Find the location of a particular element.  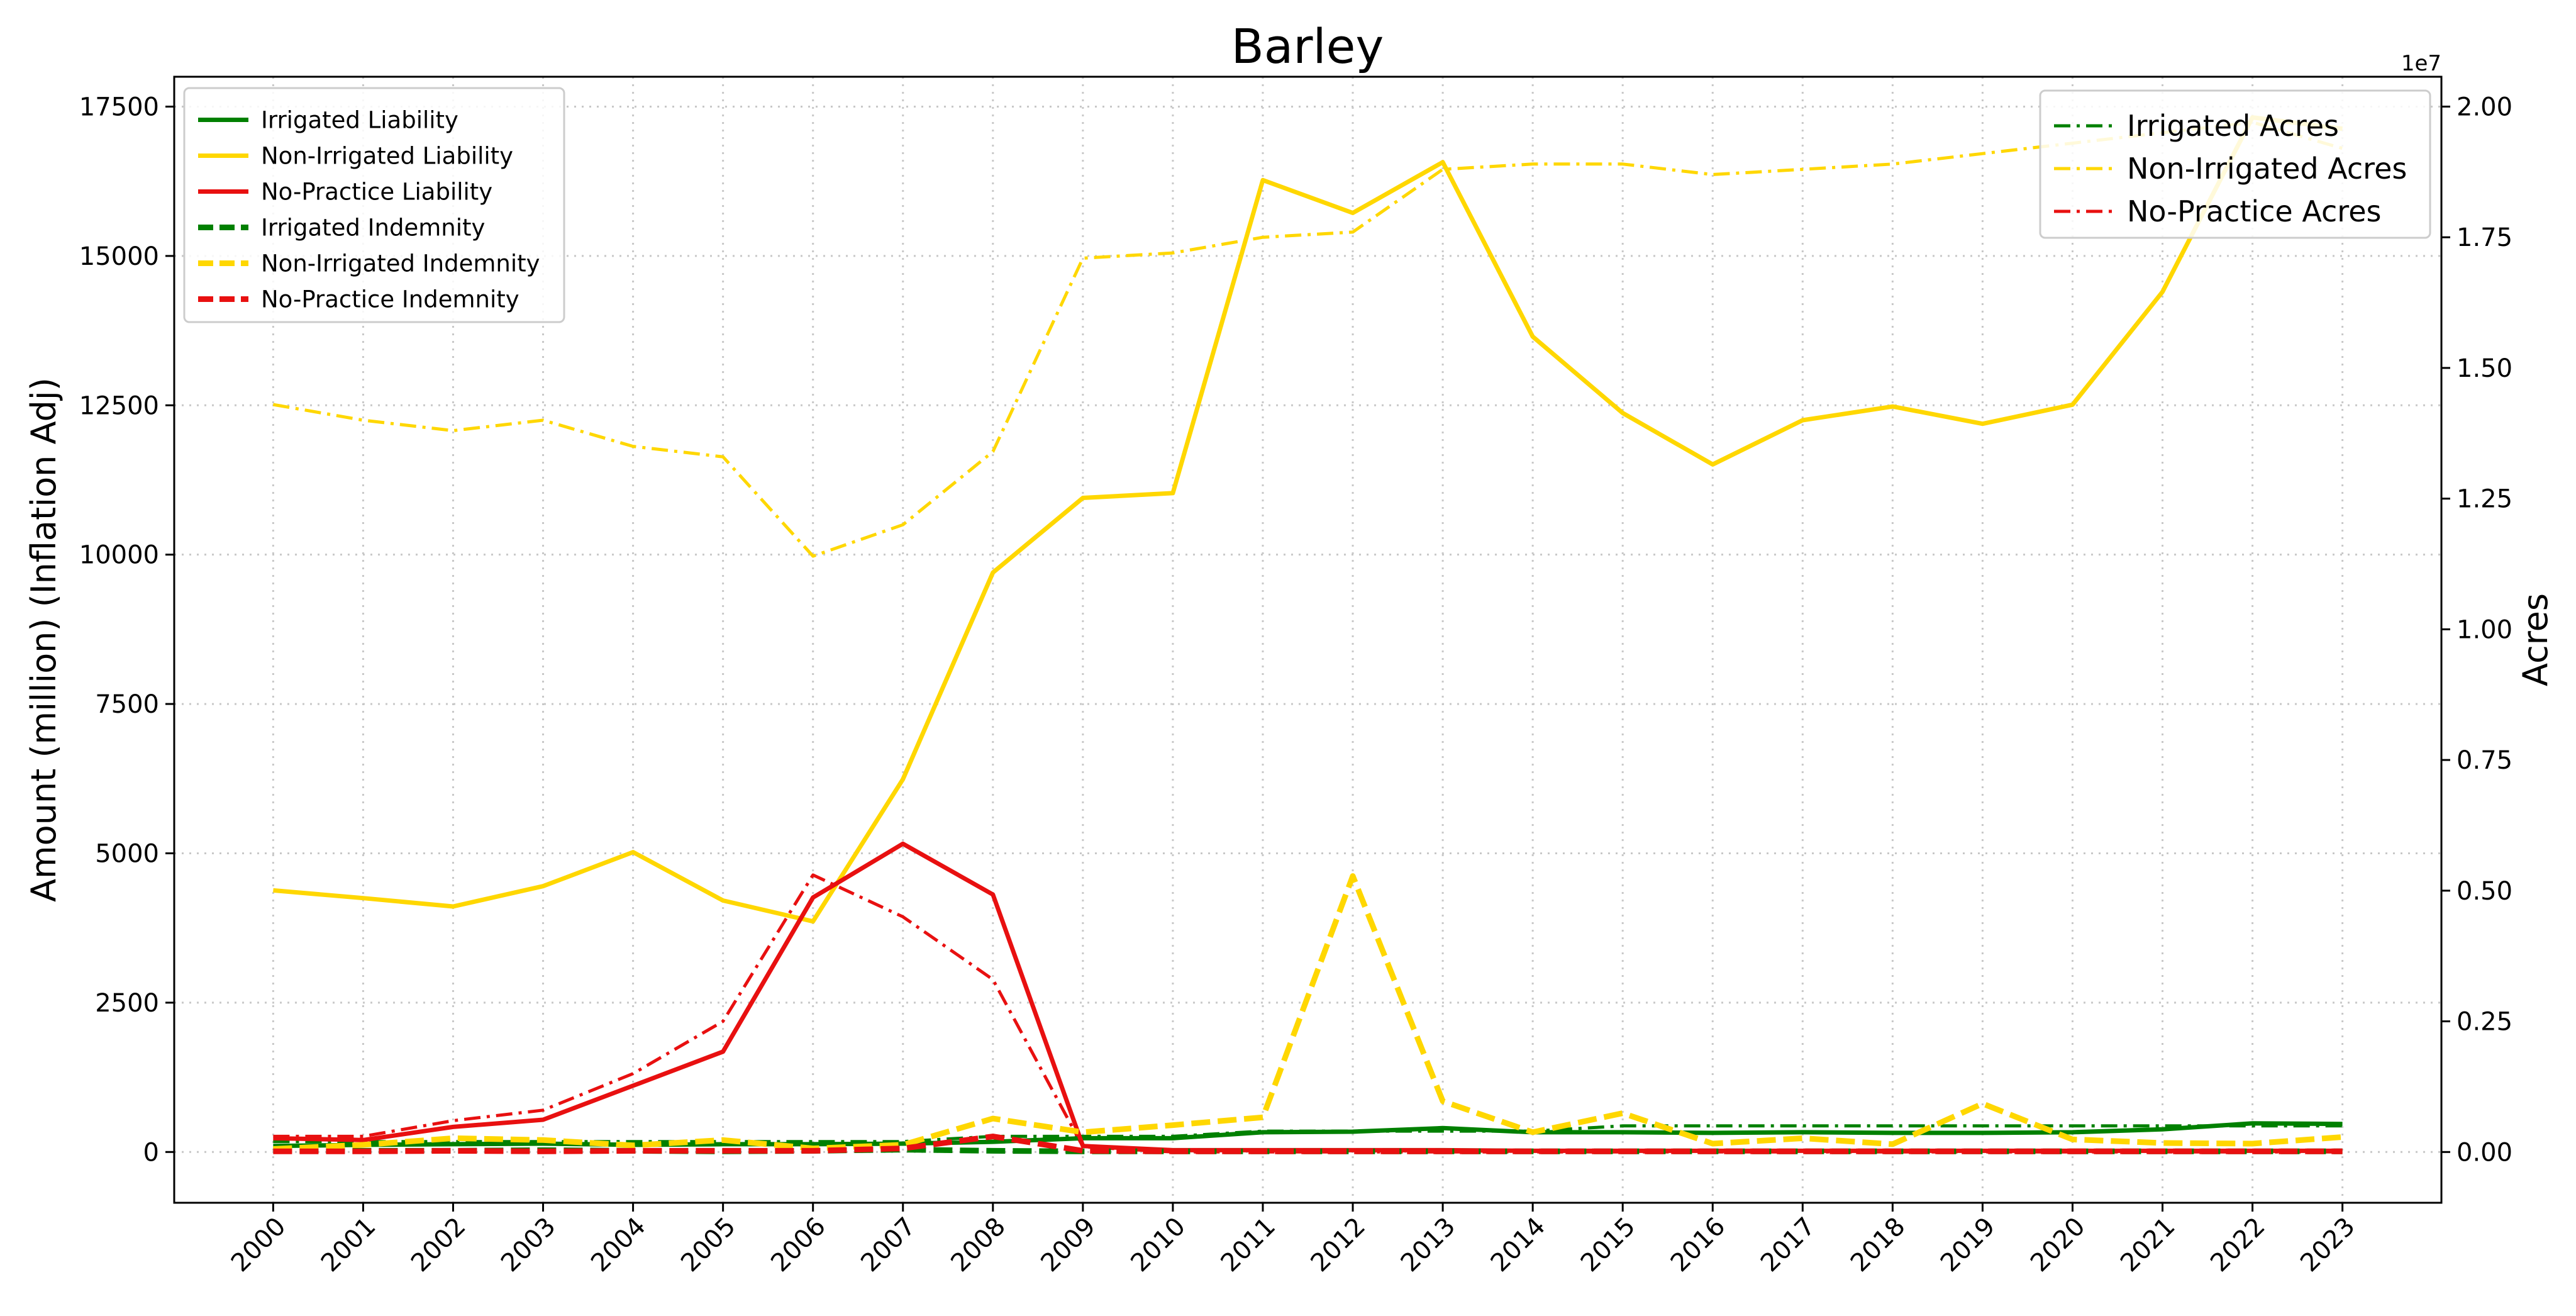

x-tick-label: 2018 is located at coordinates (1878, 1245).